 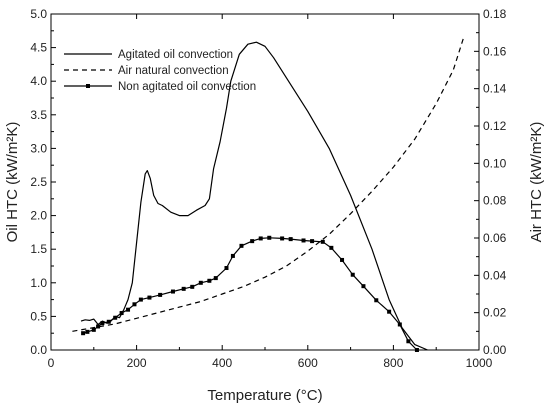 What do you see at coordinates (38, 249) in the screenshot?
I see `y-left-tick-label: 1.5` at bounding box center [38, 249].